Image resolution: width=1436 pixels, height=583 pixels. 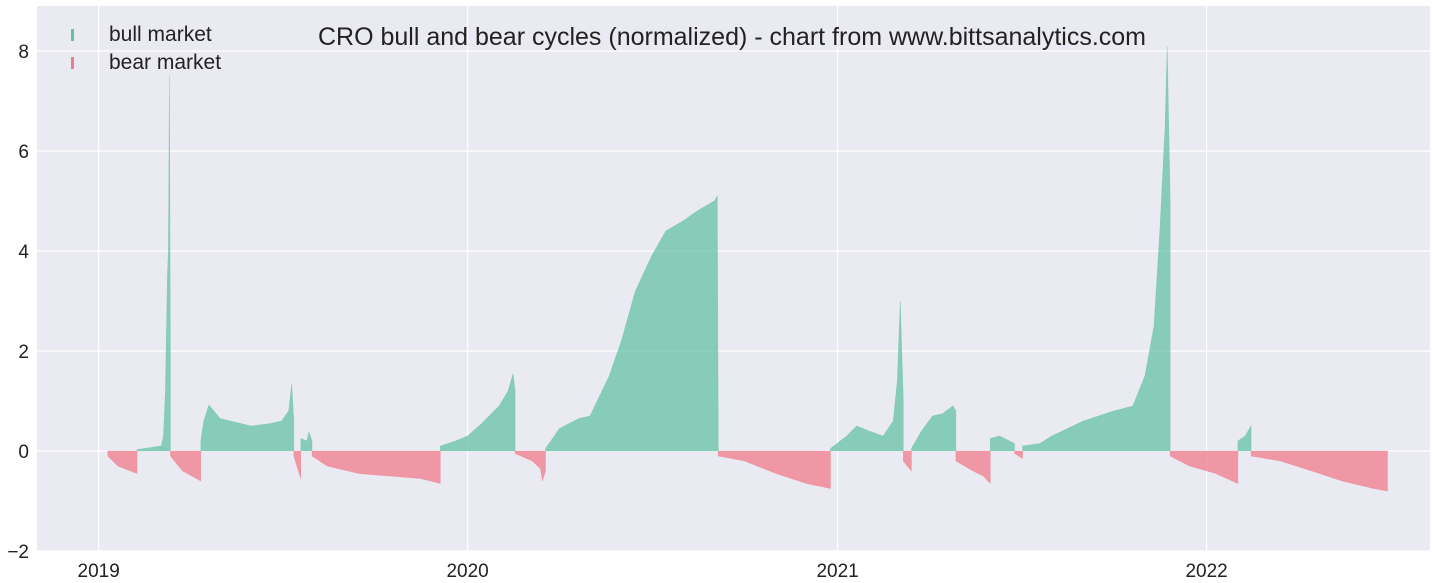 I want to click on y-tick-label: 0, so click(x=23, y=452).